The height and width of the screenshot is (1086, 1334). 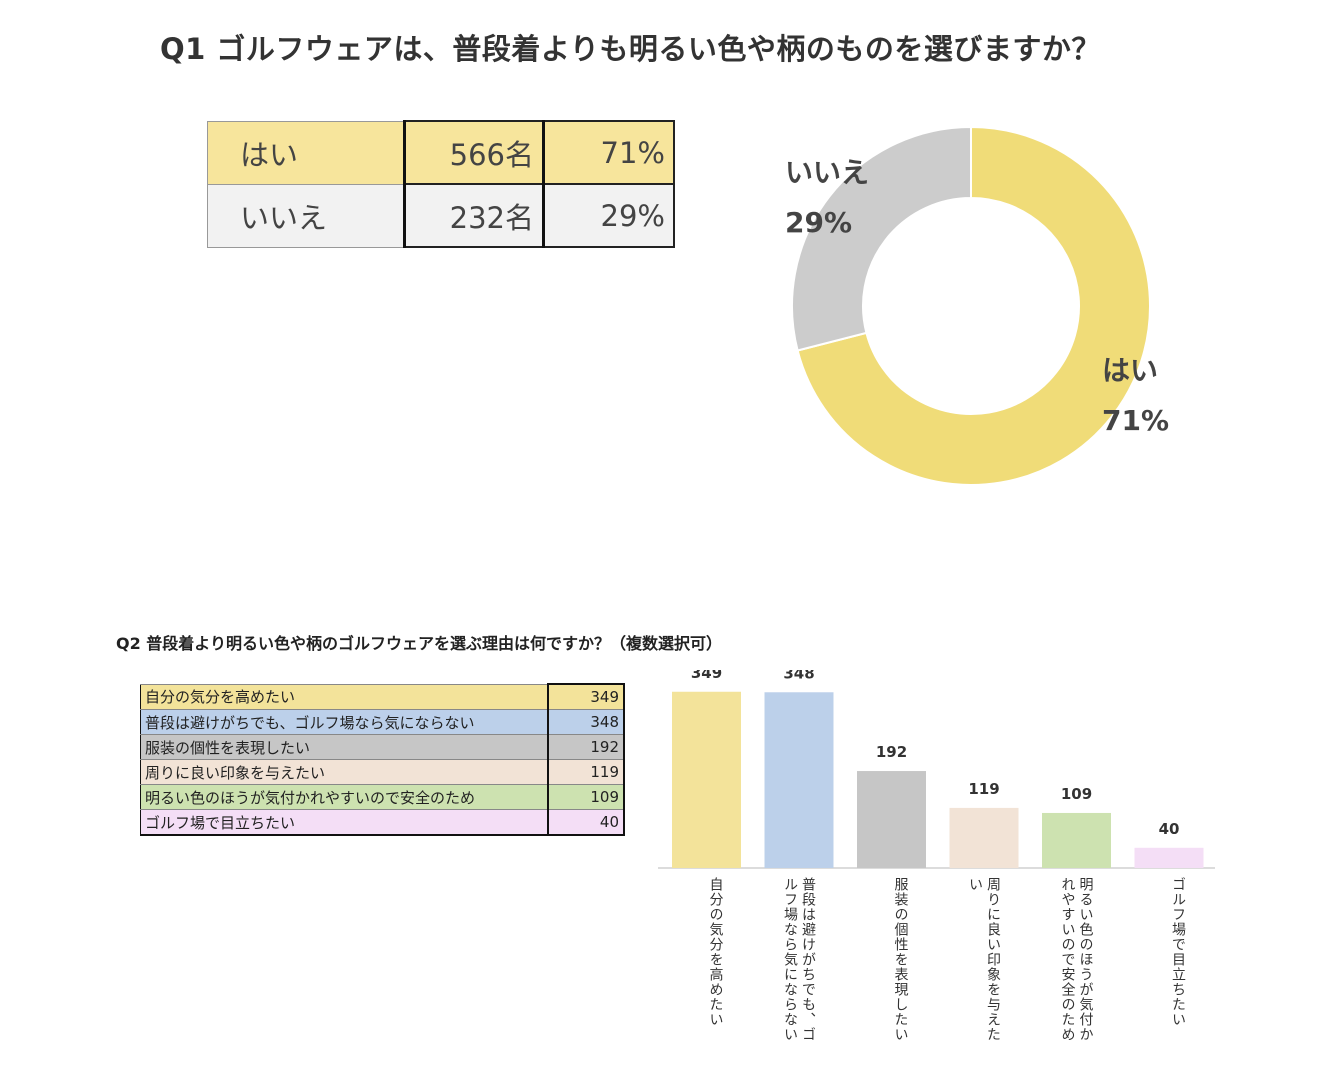 I want to click on reason-label: 普段は避けがちでも、ゴルフ場なら気にならない, so click(x=344, y=722).